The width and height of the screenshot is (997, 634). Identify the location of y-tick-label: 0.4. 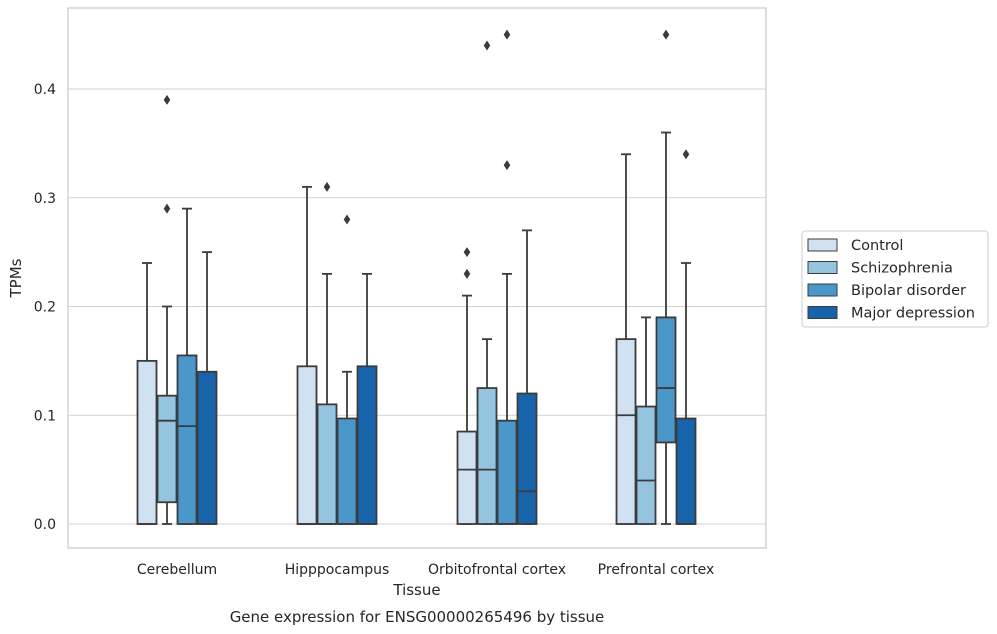
(45, 90).